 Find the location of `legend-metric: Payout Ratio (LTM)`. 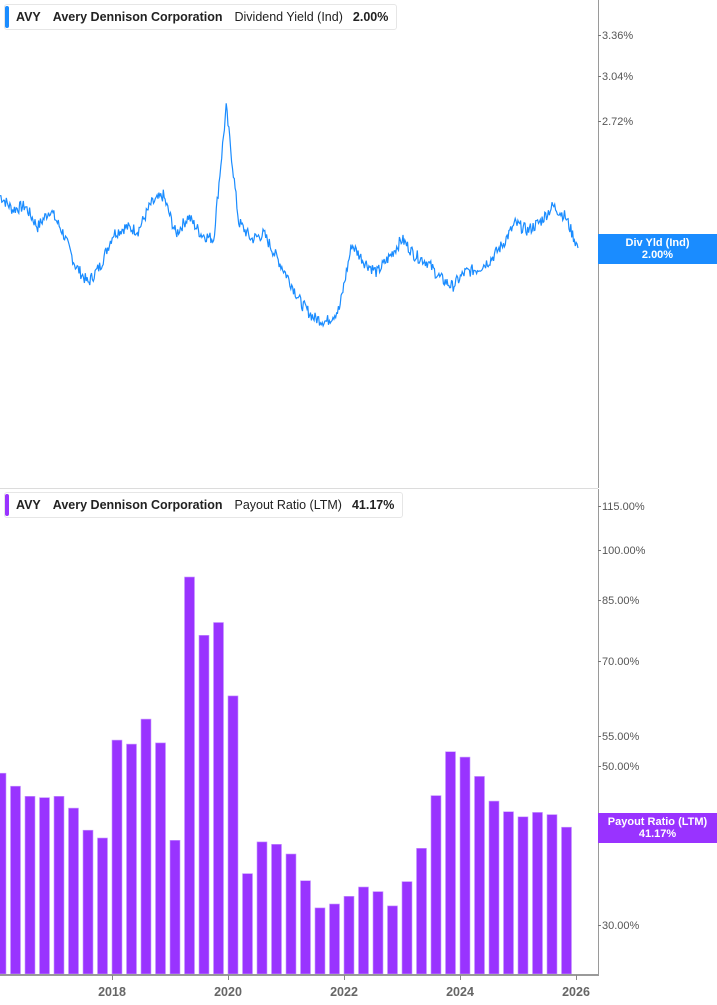

legend-metric: Payout Ratio (LTM) is located at coordinates (288, 505).